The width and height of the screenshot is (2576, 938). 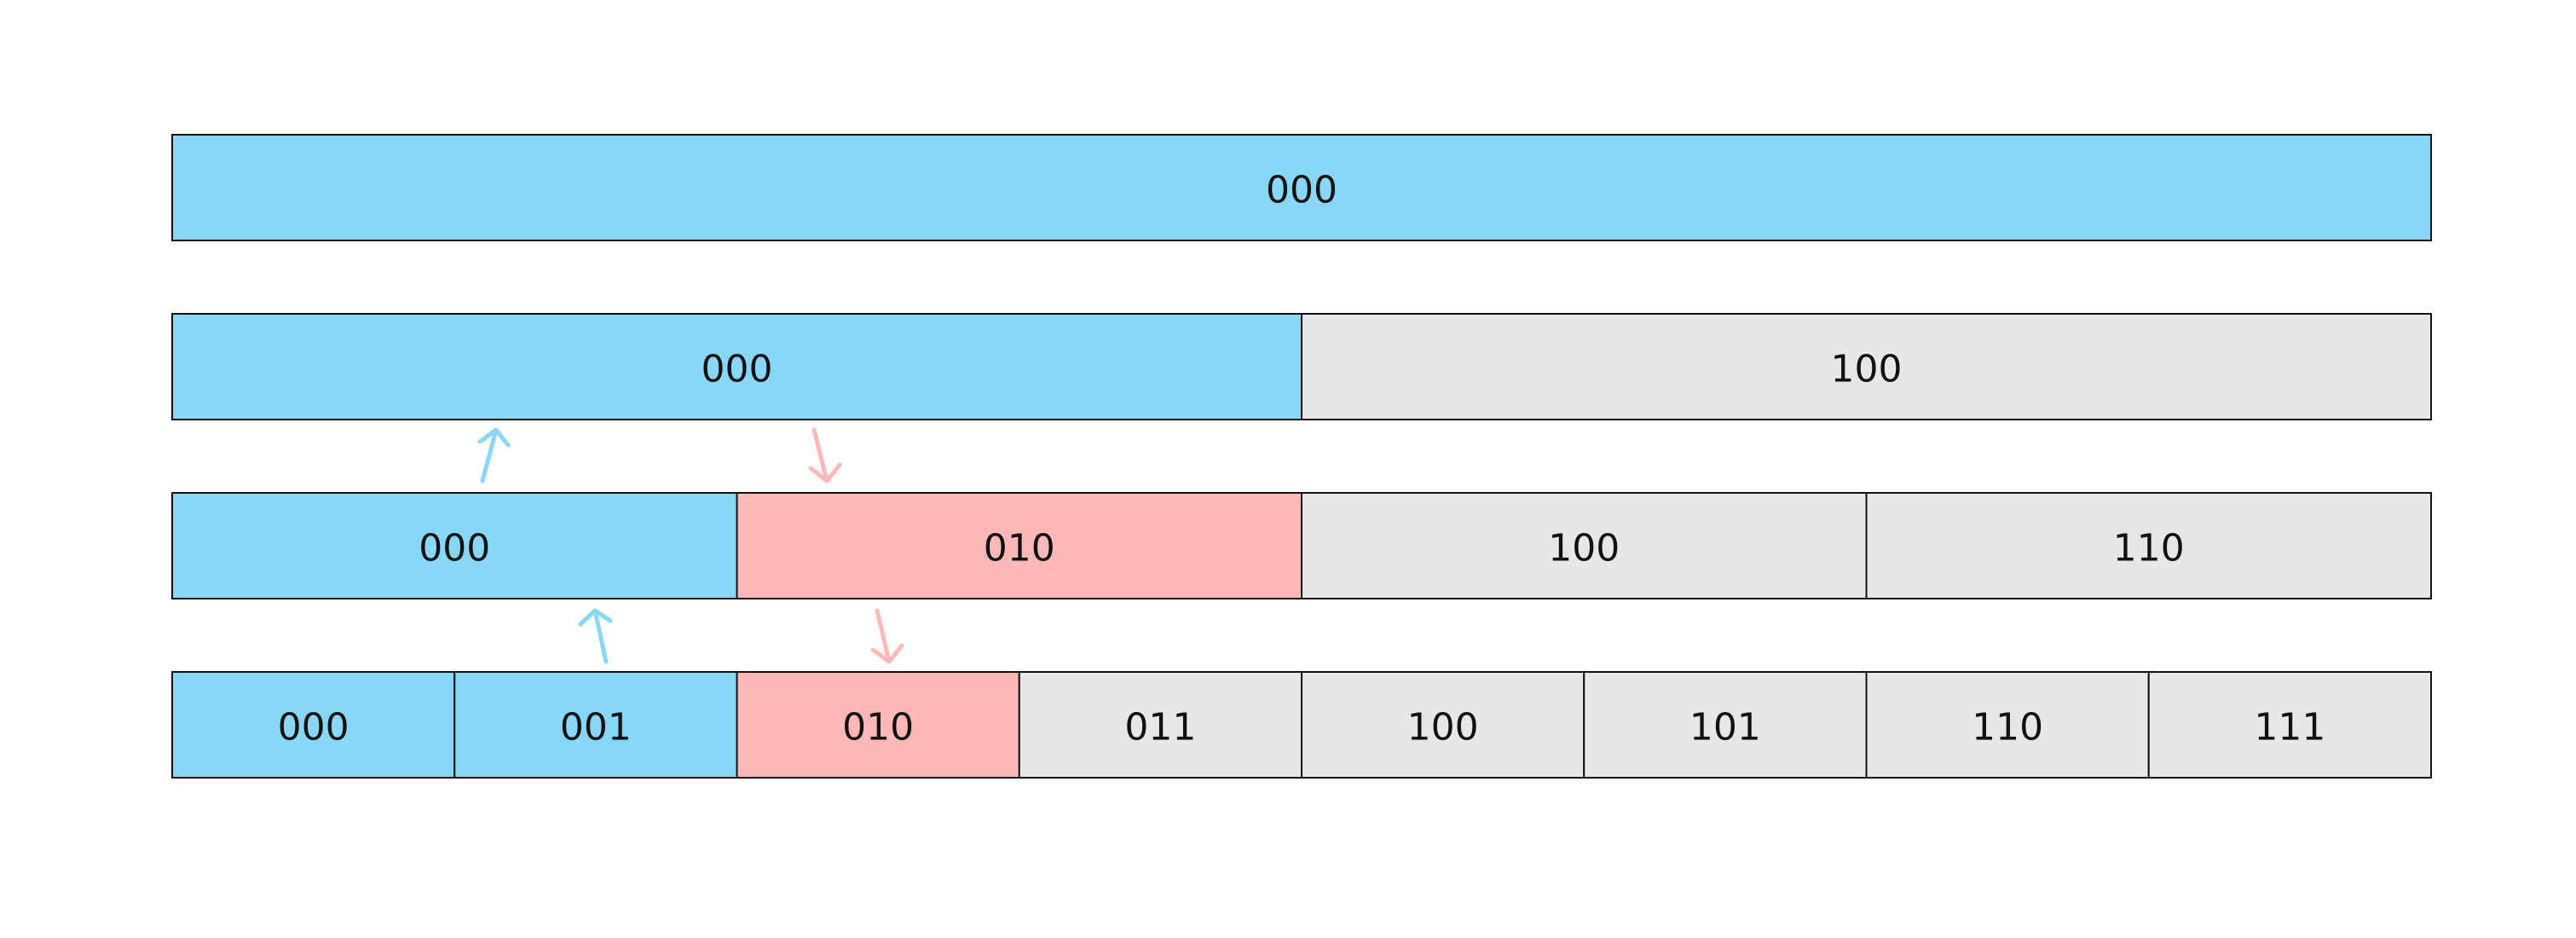 I want to click on cell-row1-0: 000, so click(x=736, y=367).